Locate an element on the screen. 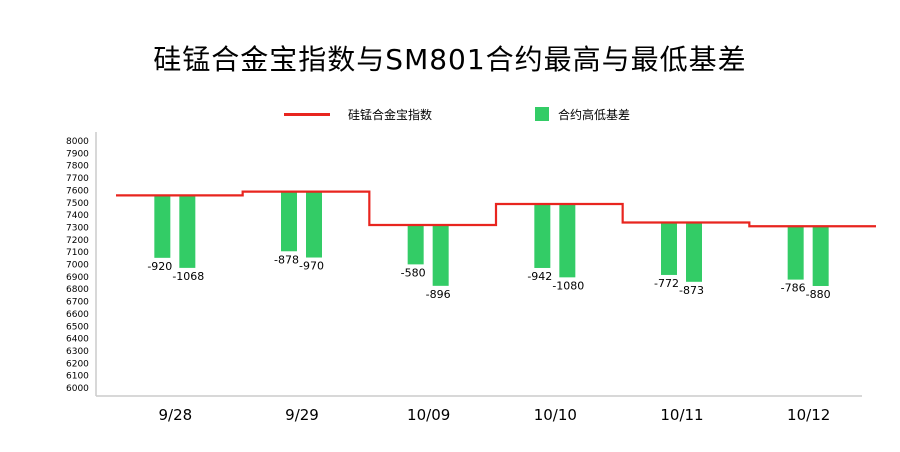  index-step-line is located at coordinates (496, 209).